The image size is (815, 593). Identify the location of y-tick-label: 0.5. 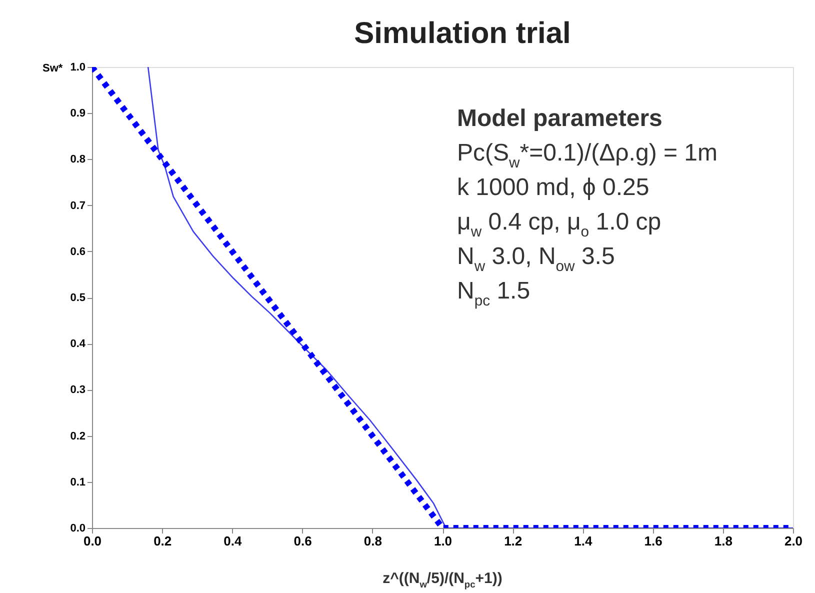
(78, 298).